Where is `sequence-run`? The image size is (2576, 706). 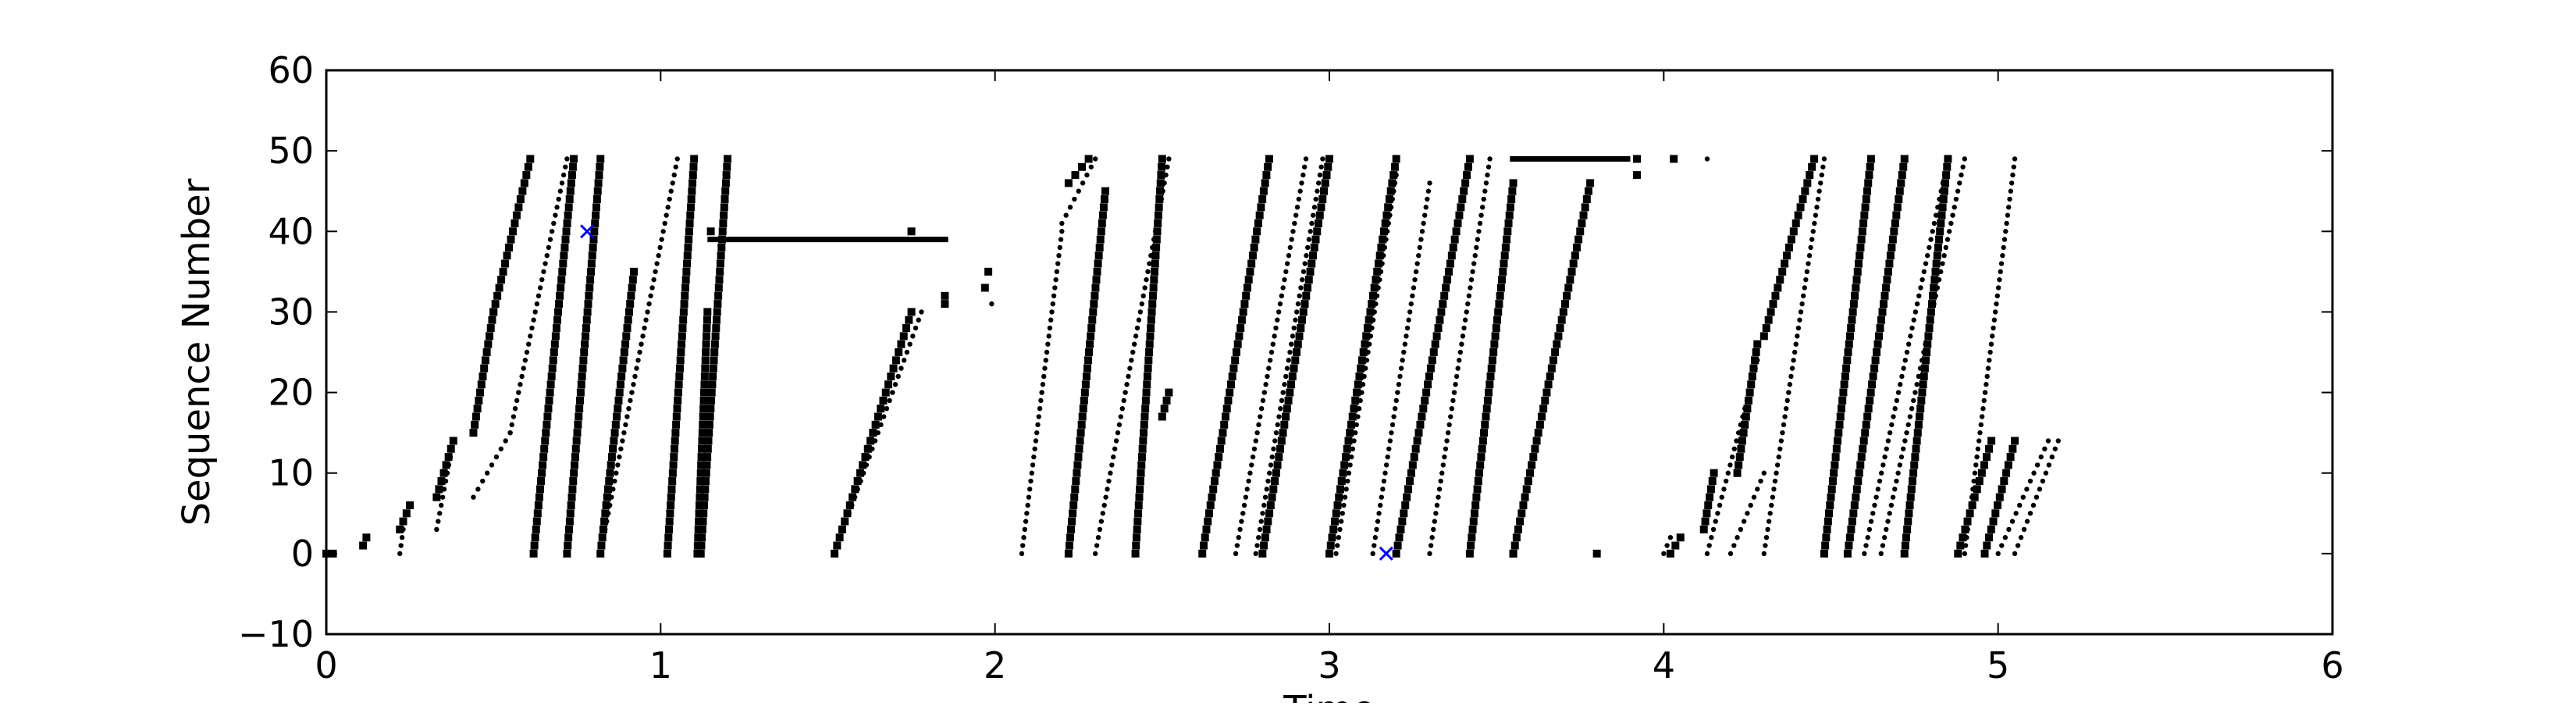
sequence-run is located at coordinates (492, 465).